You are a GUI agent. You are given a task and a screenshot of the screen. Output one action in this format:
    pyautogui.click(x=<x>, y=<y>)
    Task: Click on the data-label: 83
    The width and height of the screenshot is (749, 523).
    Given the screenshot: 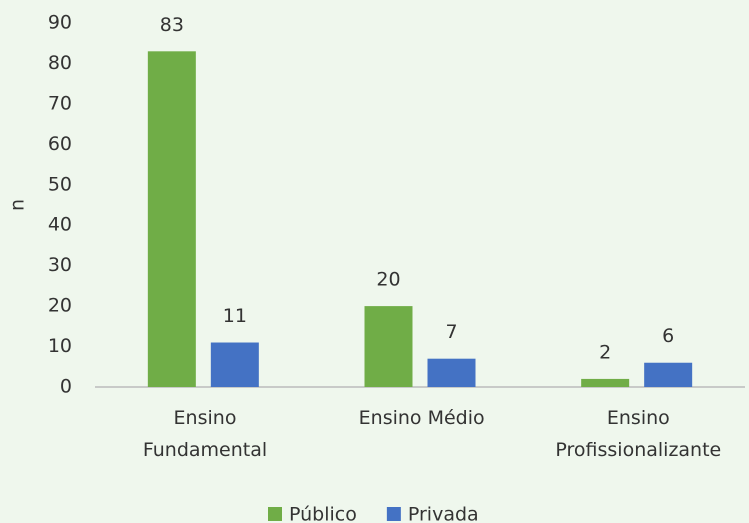 What is the action you would take?
    pyautogui.click(x=172, y=25)
    